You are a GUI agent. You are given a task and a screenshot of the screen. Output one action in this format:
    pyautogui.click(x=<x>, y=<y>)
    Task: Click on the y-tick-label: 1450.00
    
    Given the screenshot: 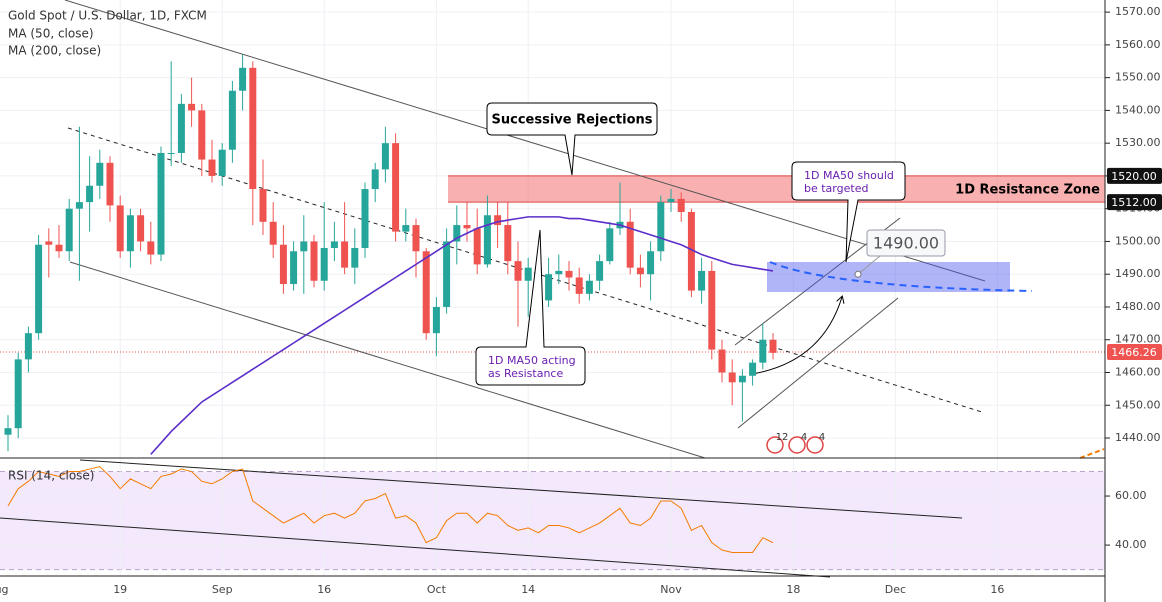 What is the action you would take?
    pyautogui.click(x=1138, y=404)
    